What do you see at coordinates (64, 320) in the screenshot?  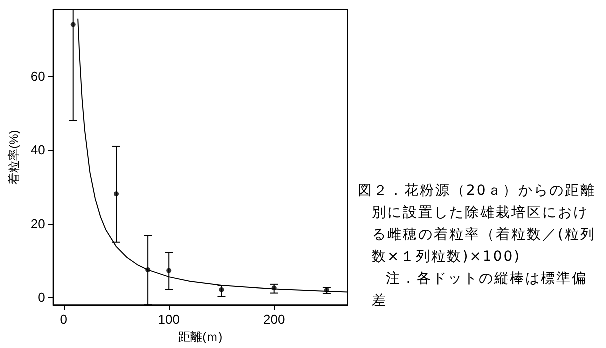 I see `x-tick-label: 0` at bounding box center [64, 320].